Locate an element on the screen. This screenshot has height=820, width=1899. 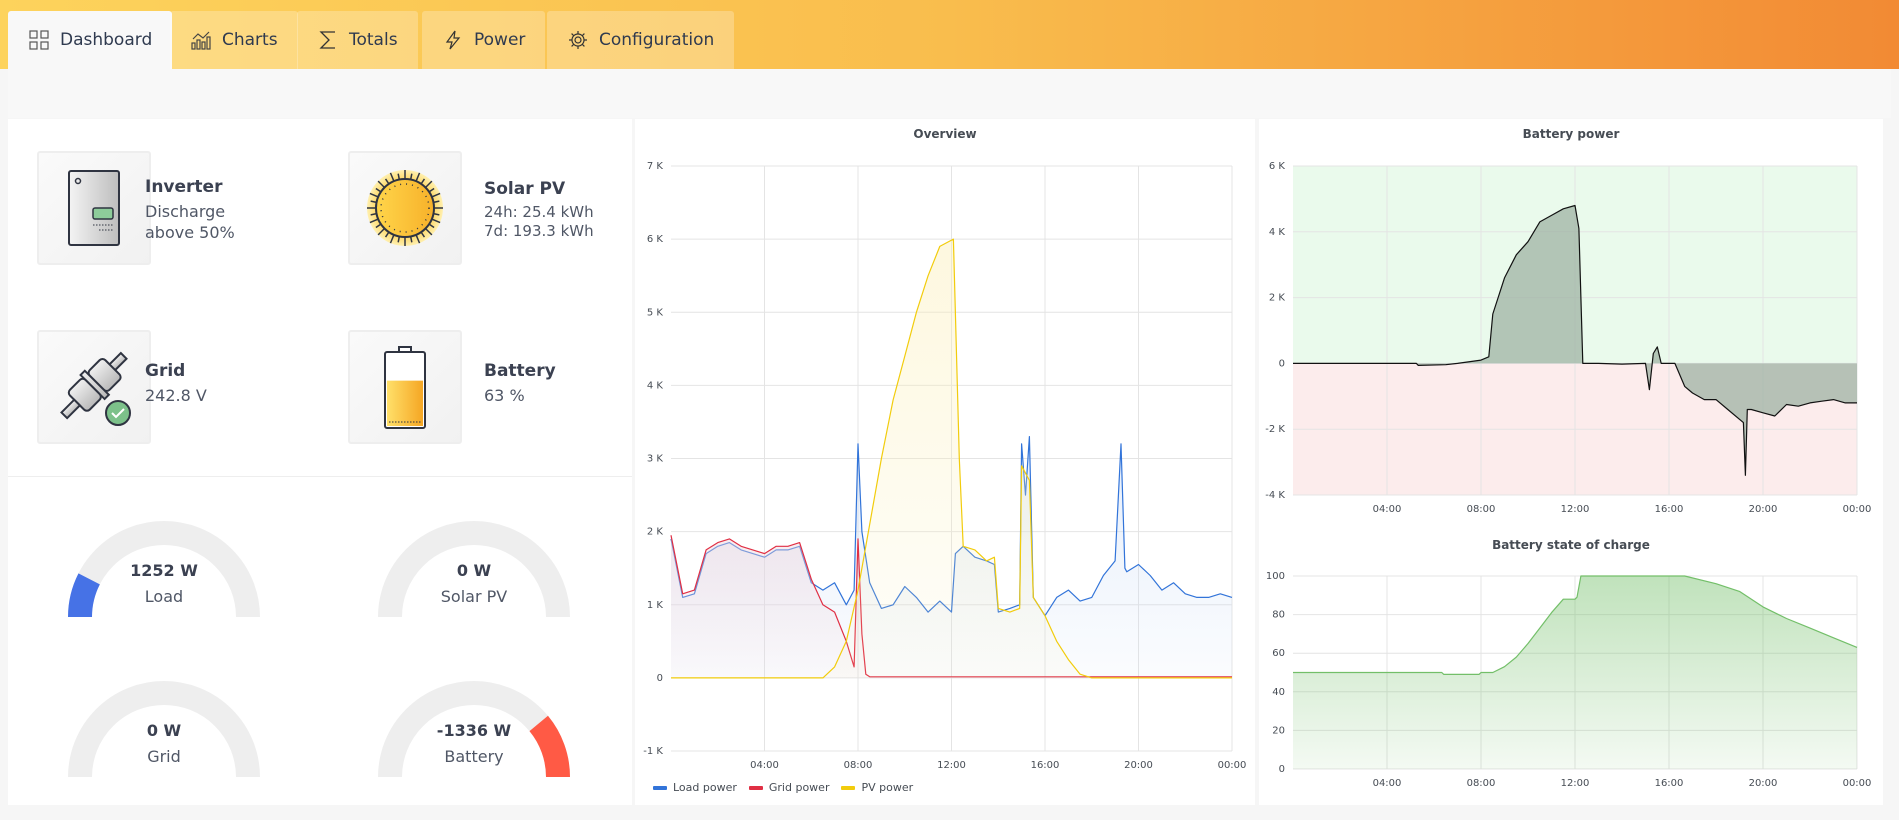
battery-soc: 63 % is located at coordinates (504, 395).